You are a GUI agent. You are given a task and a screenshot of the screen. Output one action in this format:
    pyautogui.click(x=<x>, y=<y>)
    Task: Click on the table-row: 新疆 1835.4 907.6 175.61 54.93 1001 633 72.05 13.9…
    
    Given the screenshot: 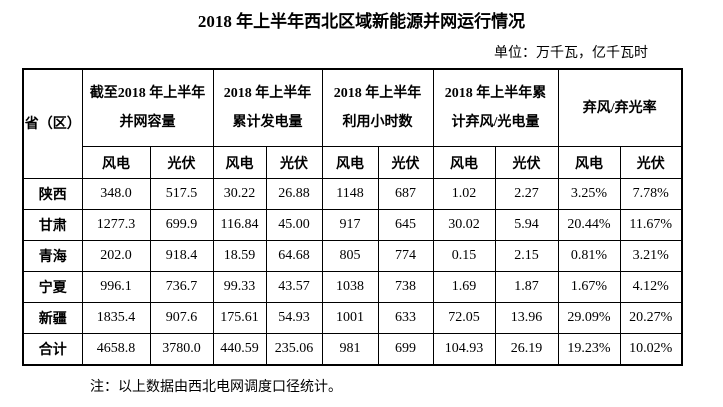 What is the action you would take?
    pyautogui.click(x=352, y=318)
    